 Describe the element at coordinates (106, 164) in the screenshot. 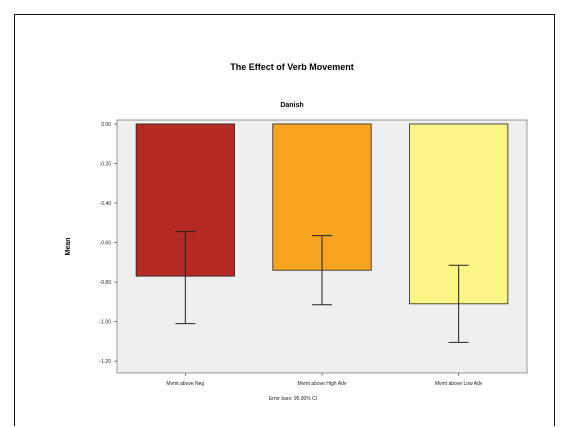

I see `y-tick-label: -0.20` at that location.